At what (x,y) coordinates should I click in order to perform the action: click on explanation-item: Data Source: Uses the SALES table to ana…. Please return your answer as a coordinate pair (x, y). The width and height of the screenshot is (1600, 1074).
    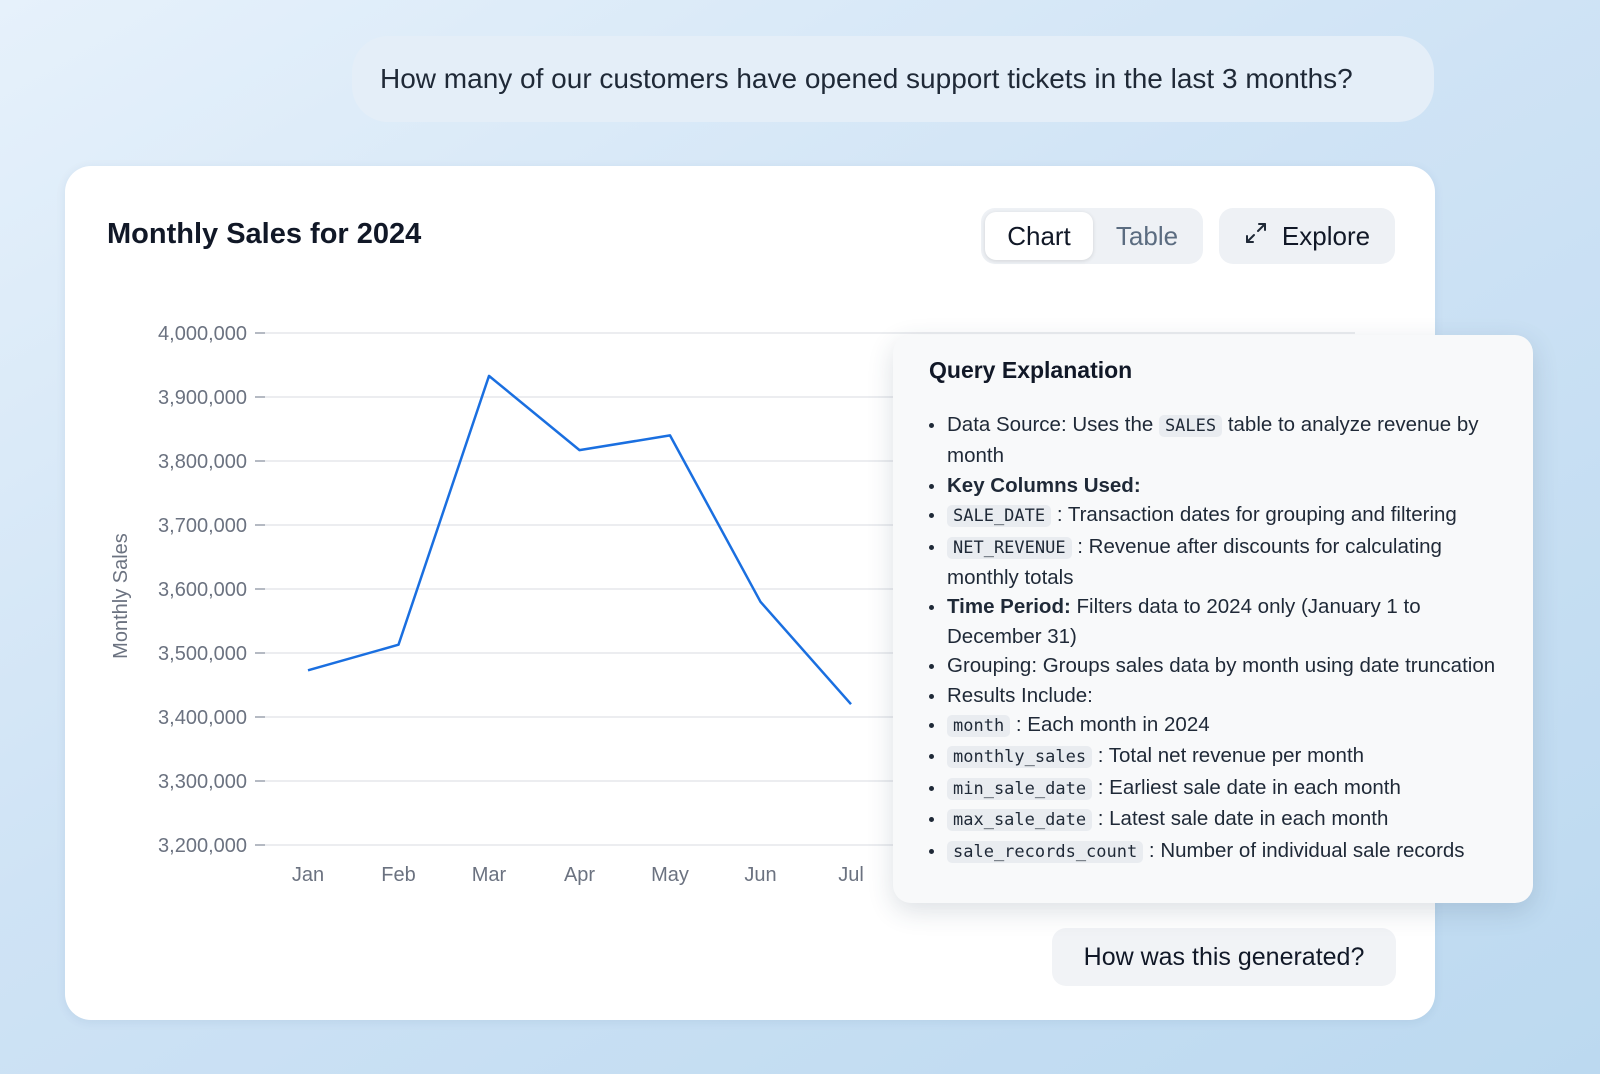
    Looking at the image, I should click on (1217, 440).